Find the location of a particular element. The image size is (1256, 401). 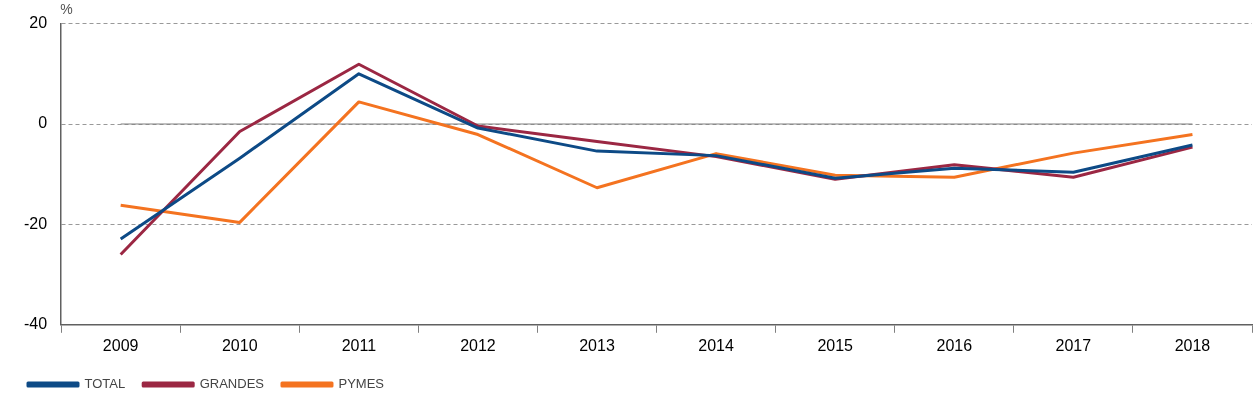

x-tick-label: 2017 is located at coordinates (1073, 345).